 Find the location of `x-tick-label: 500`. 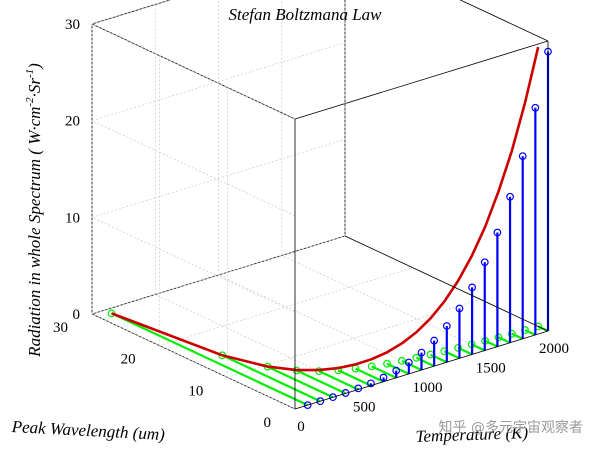

x-tick-label: 500 is located at coordinates (364, 408).